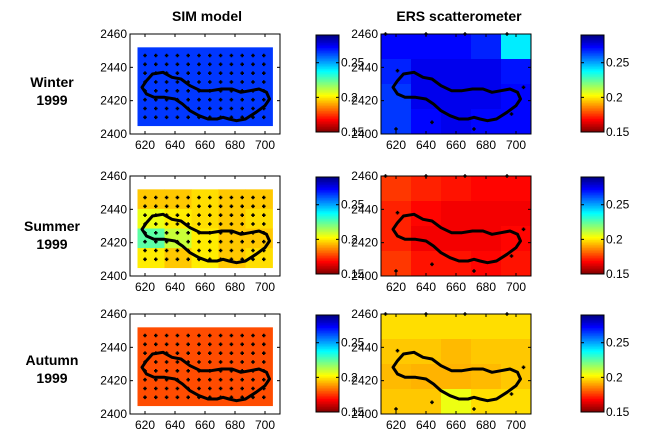 The height and width of the screenshot is (437, 646). I want to click on colorbar-tick-label: 0.2, so click(349, 377).